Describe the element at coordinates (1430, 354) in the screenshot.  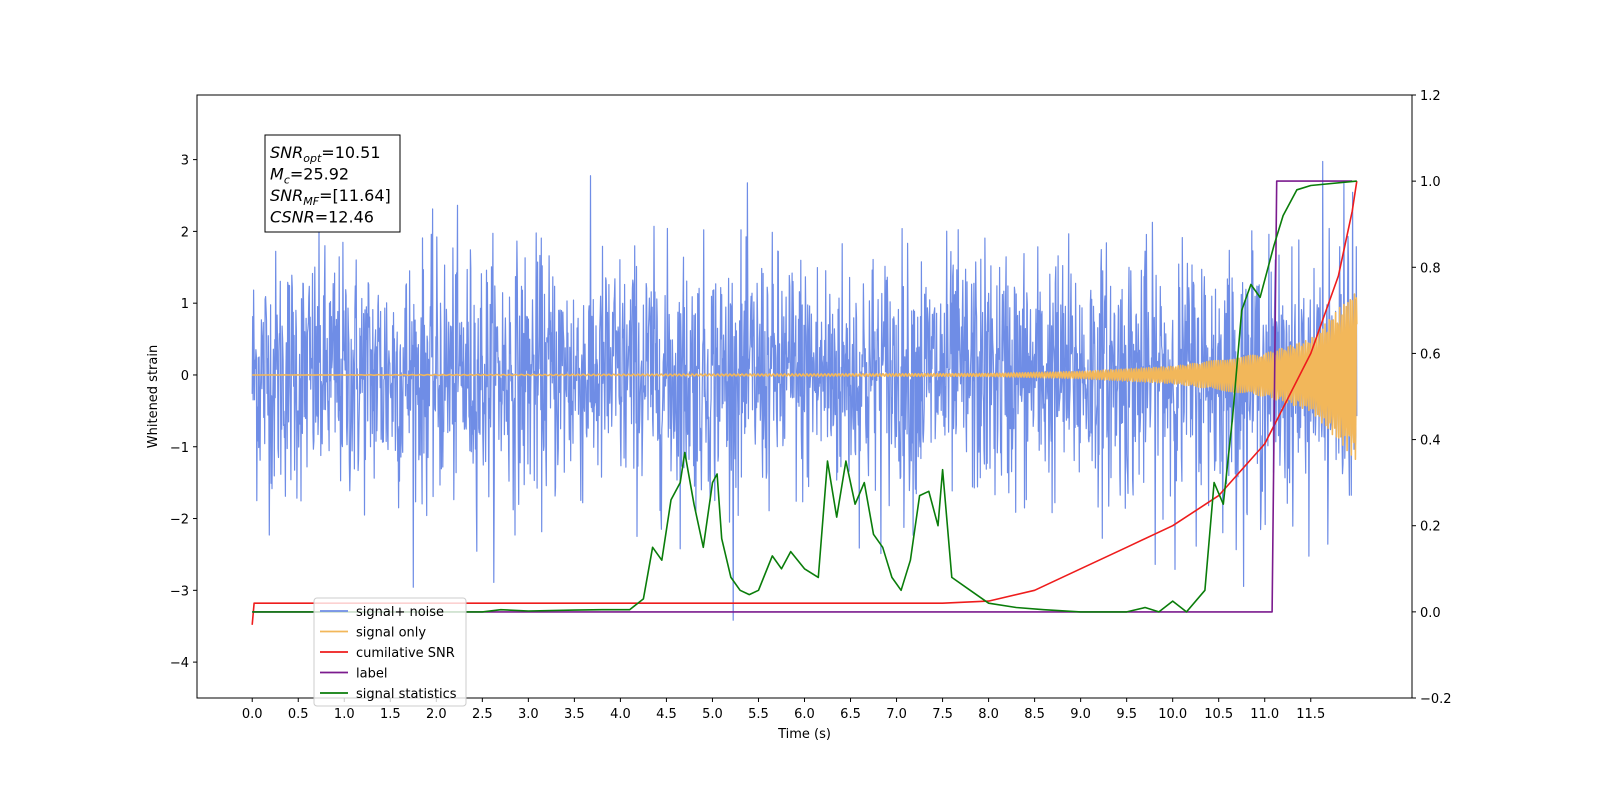
I see `y-tick-label-right: 0.6` at that location.